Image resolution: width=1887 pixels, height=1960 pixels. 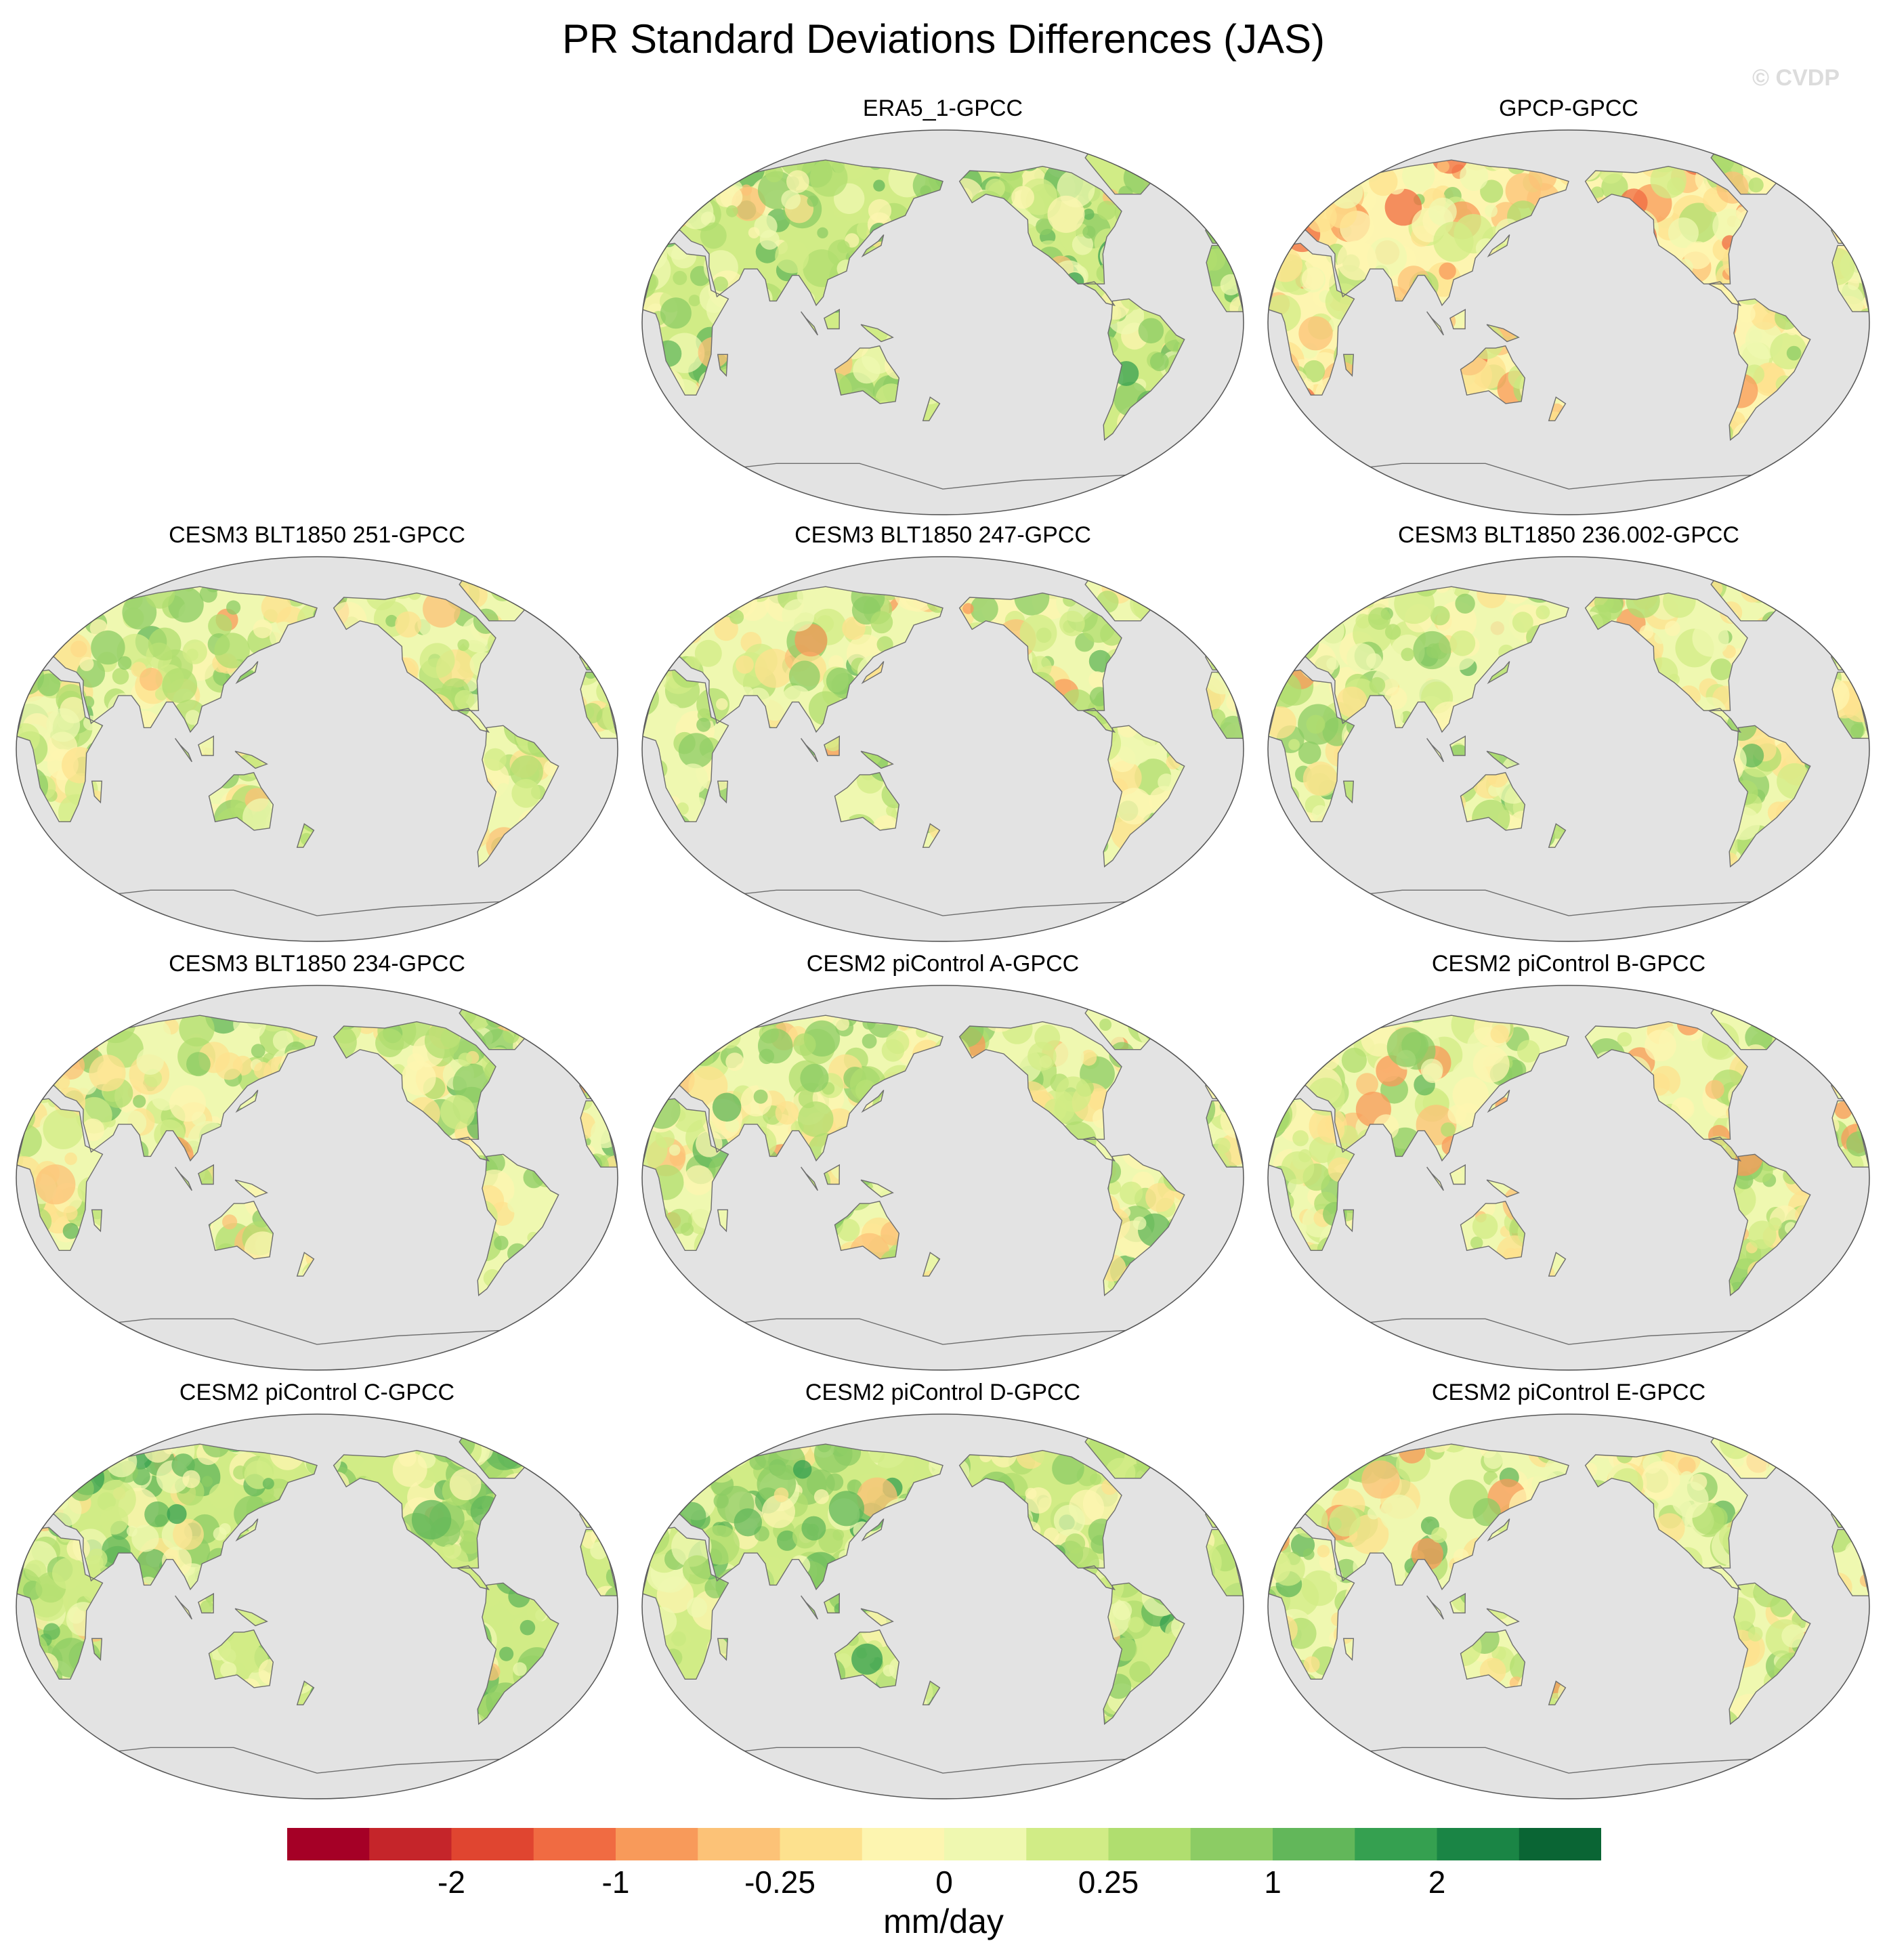 I want to click on panel-title: CESM2 piControl B-GPCC, so click(x=1568, y=964).